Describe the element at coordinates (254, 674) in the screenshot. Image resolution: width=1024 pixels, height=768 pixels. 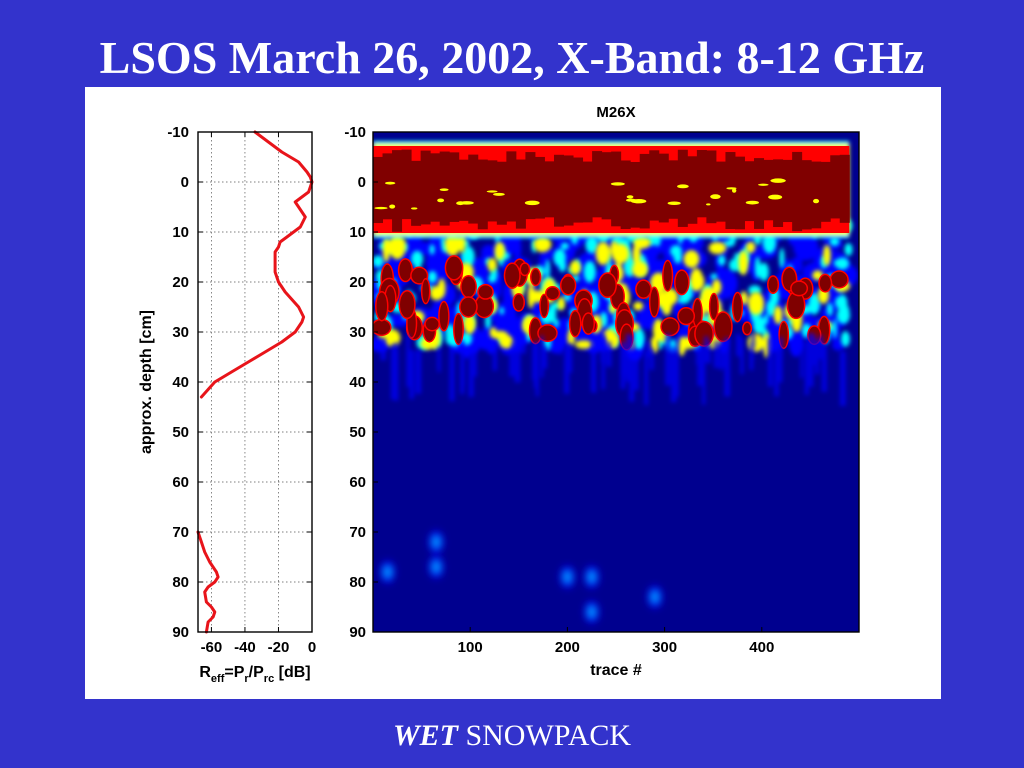
I see `profile-x-axis-label: Reff=Pr/Prc [dB]` at that location.